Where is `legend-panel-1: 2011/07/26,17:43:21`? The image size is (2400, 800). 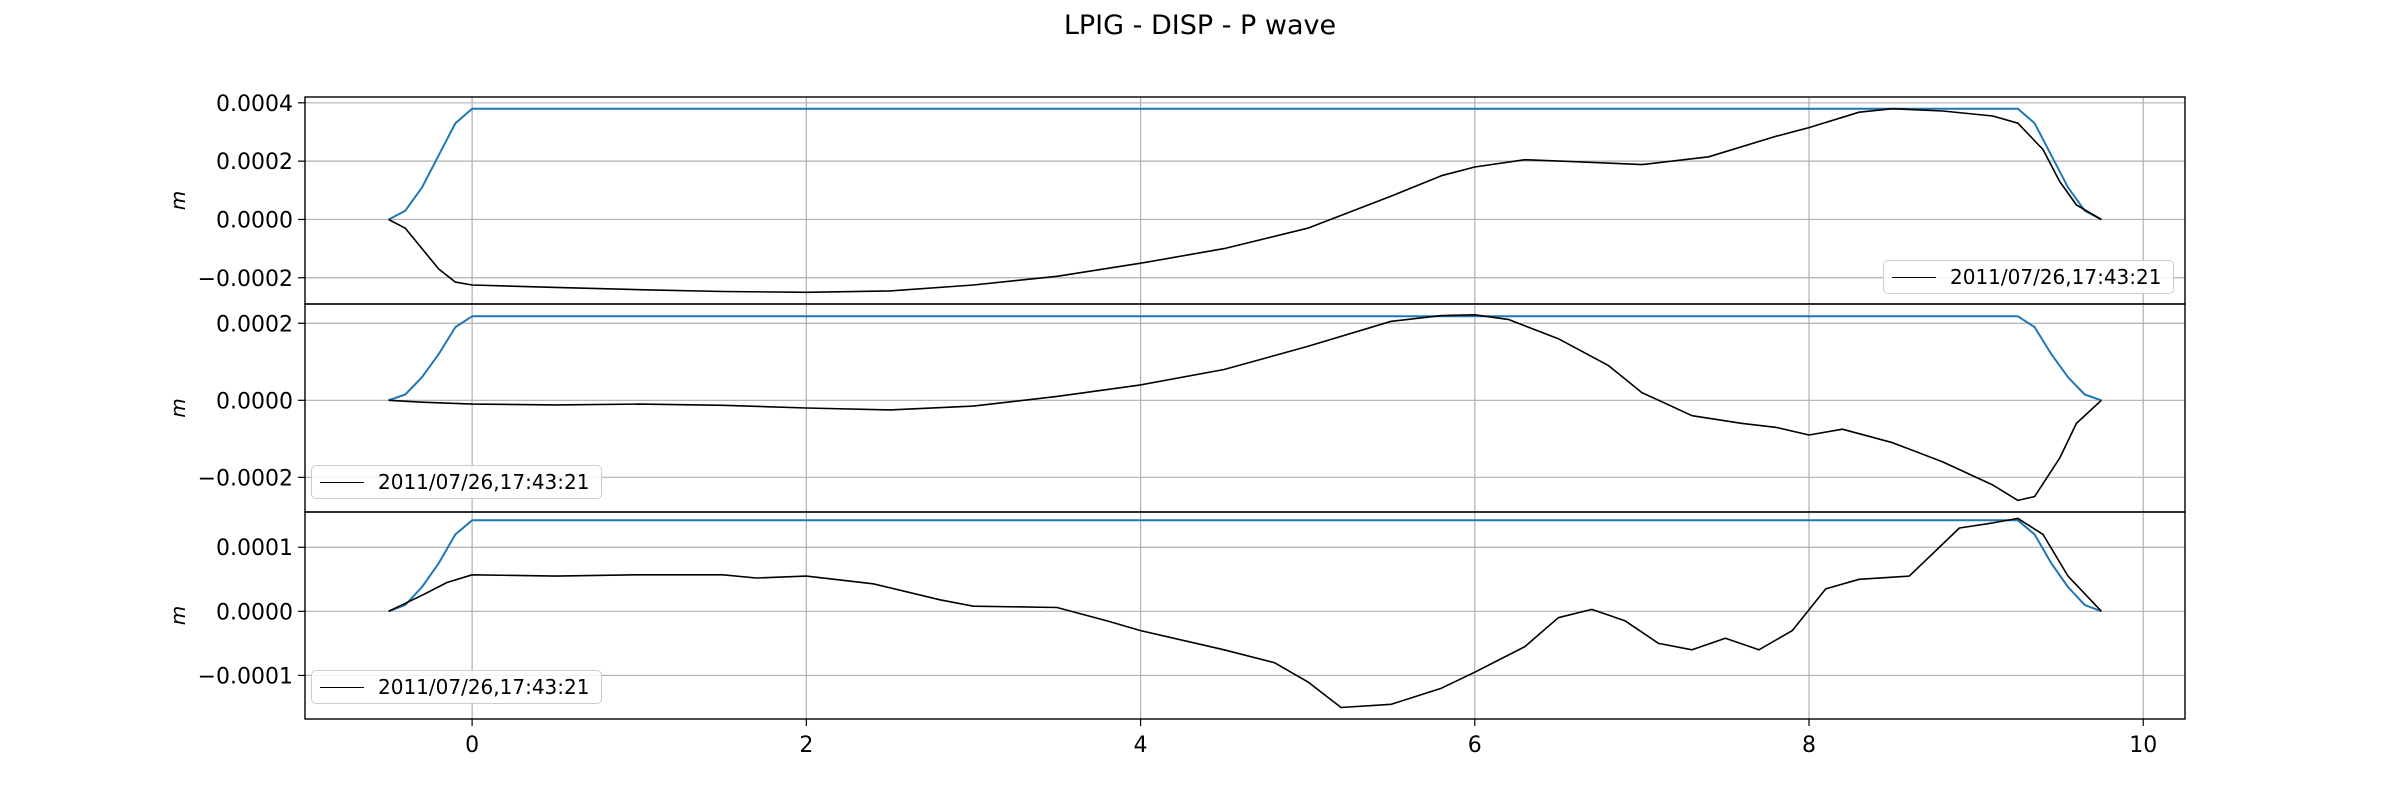 legend-panel-1: 2011/07/26,17:43:21 is located at coordinates (2029, 277).